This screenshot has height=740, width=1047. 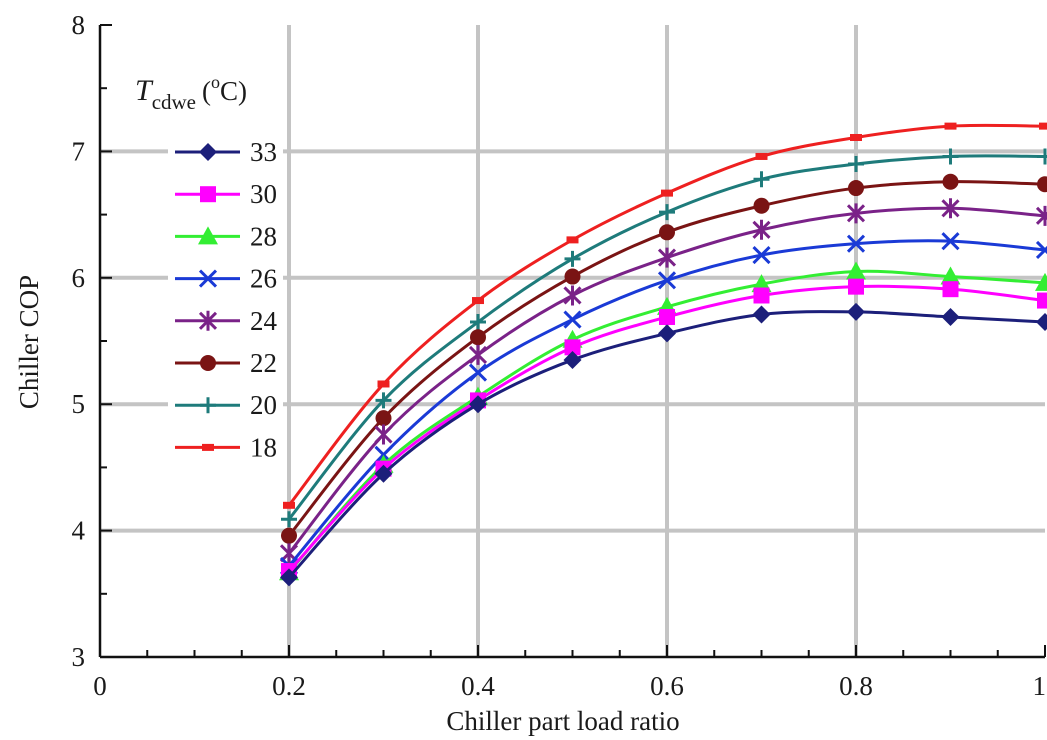 What do you see at coordinates (225, 236) in the screenshot?
I see `legend-item-28: 28` at bounding box center [225, 236].